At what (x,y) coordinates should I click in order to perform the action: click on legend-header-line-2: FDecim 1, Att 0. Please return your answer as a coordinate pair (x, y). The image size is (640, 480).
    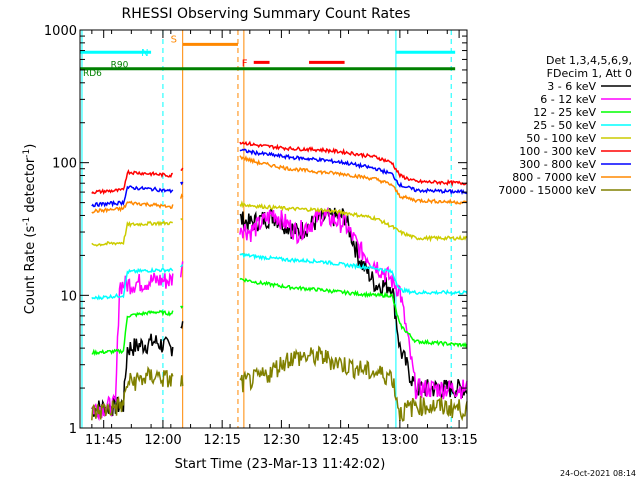
    Looking at the image, I should click on (589, 73).